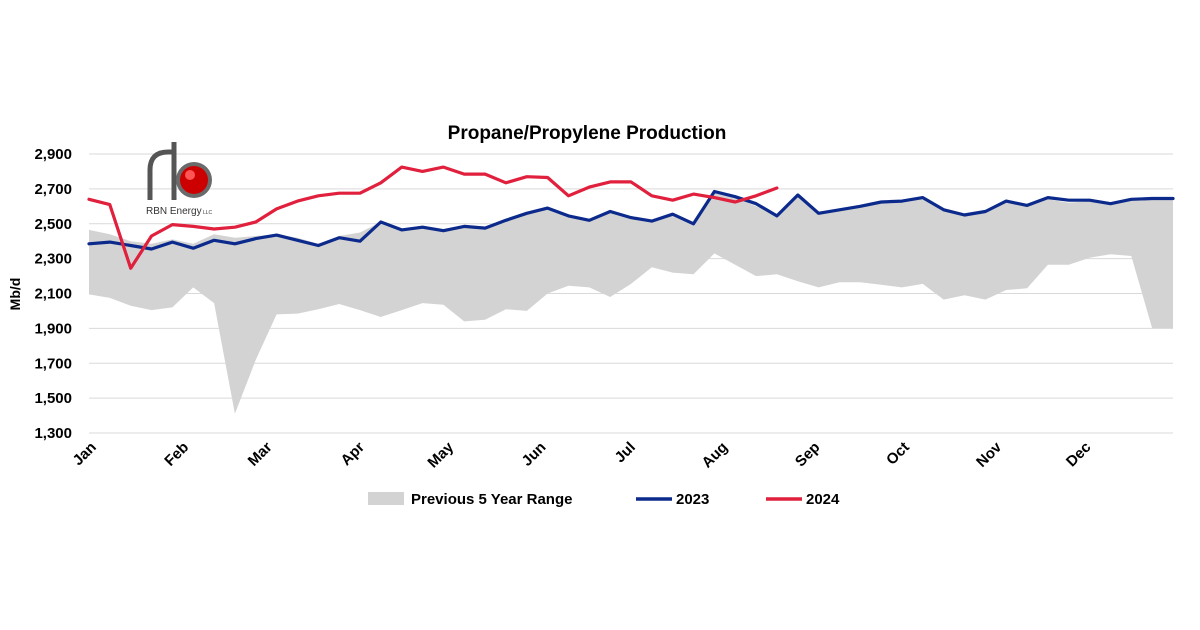 The height and width of the screenshot is (630, 1200). I want to click on x-tick-label: Apr, so click(353, 454).